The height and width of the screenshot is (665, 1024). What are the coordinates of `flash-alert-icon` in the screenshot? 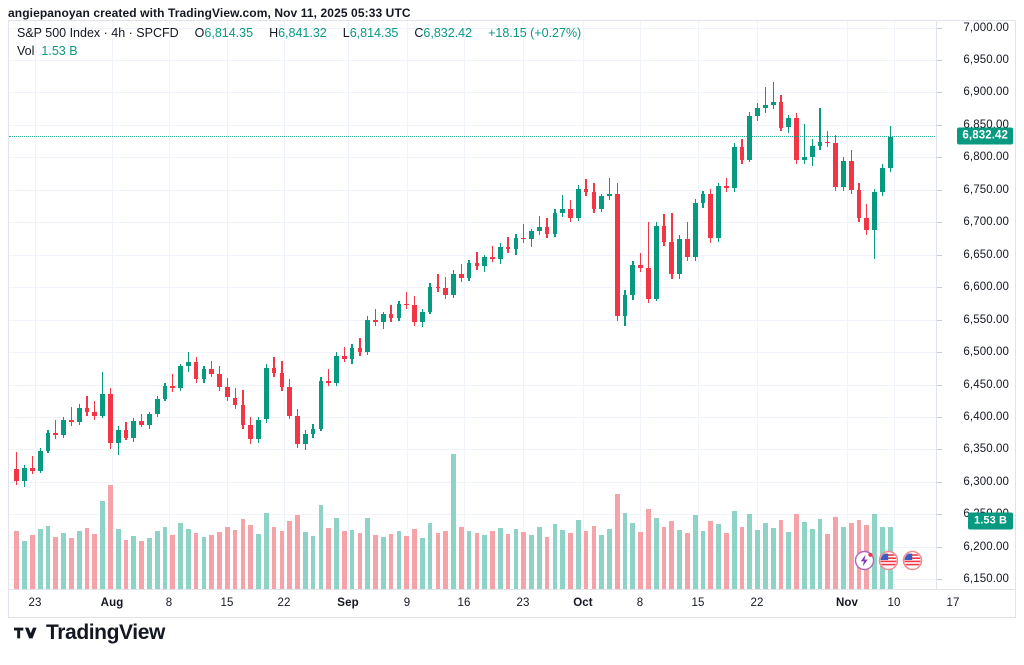 It's located at (864, 560).